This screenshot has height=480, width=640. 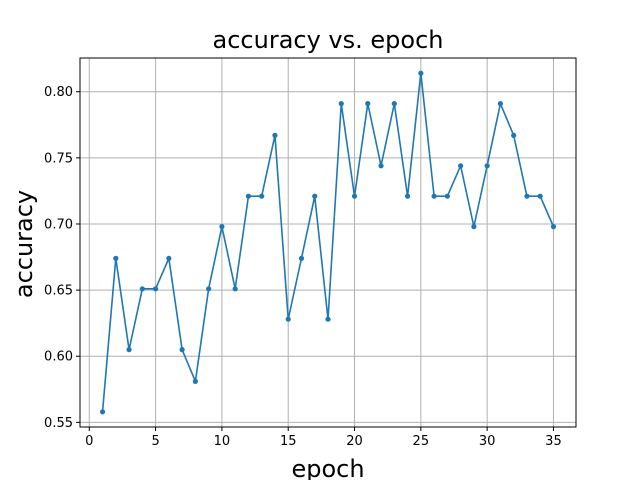 What do you see at coordinates (58, 357) in the screenshot?
I see `y-tick-label: 0.60` at bounding box center [58, 357].